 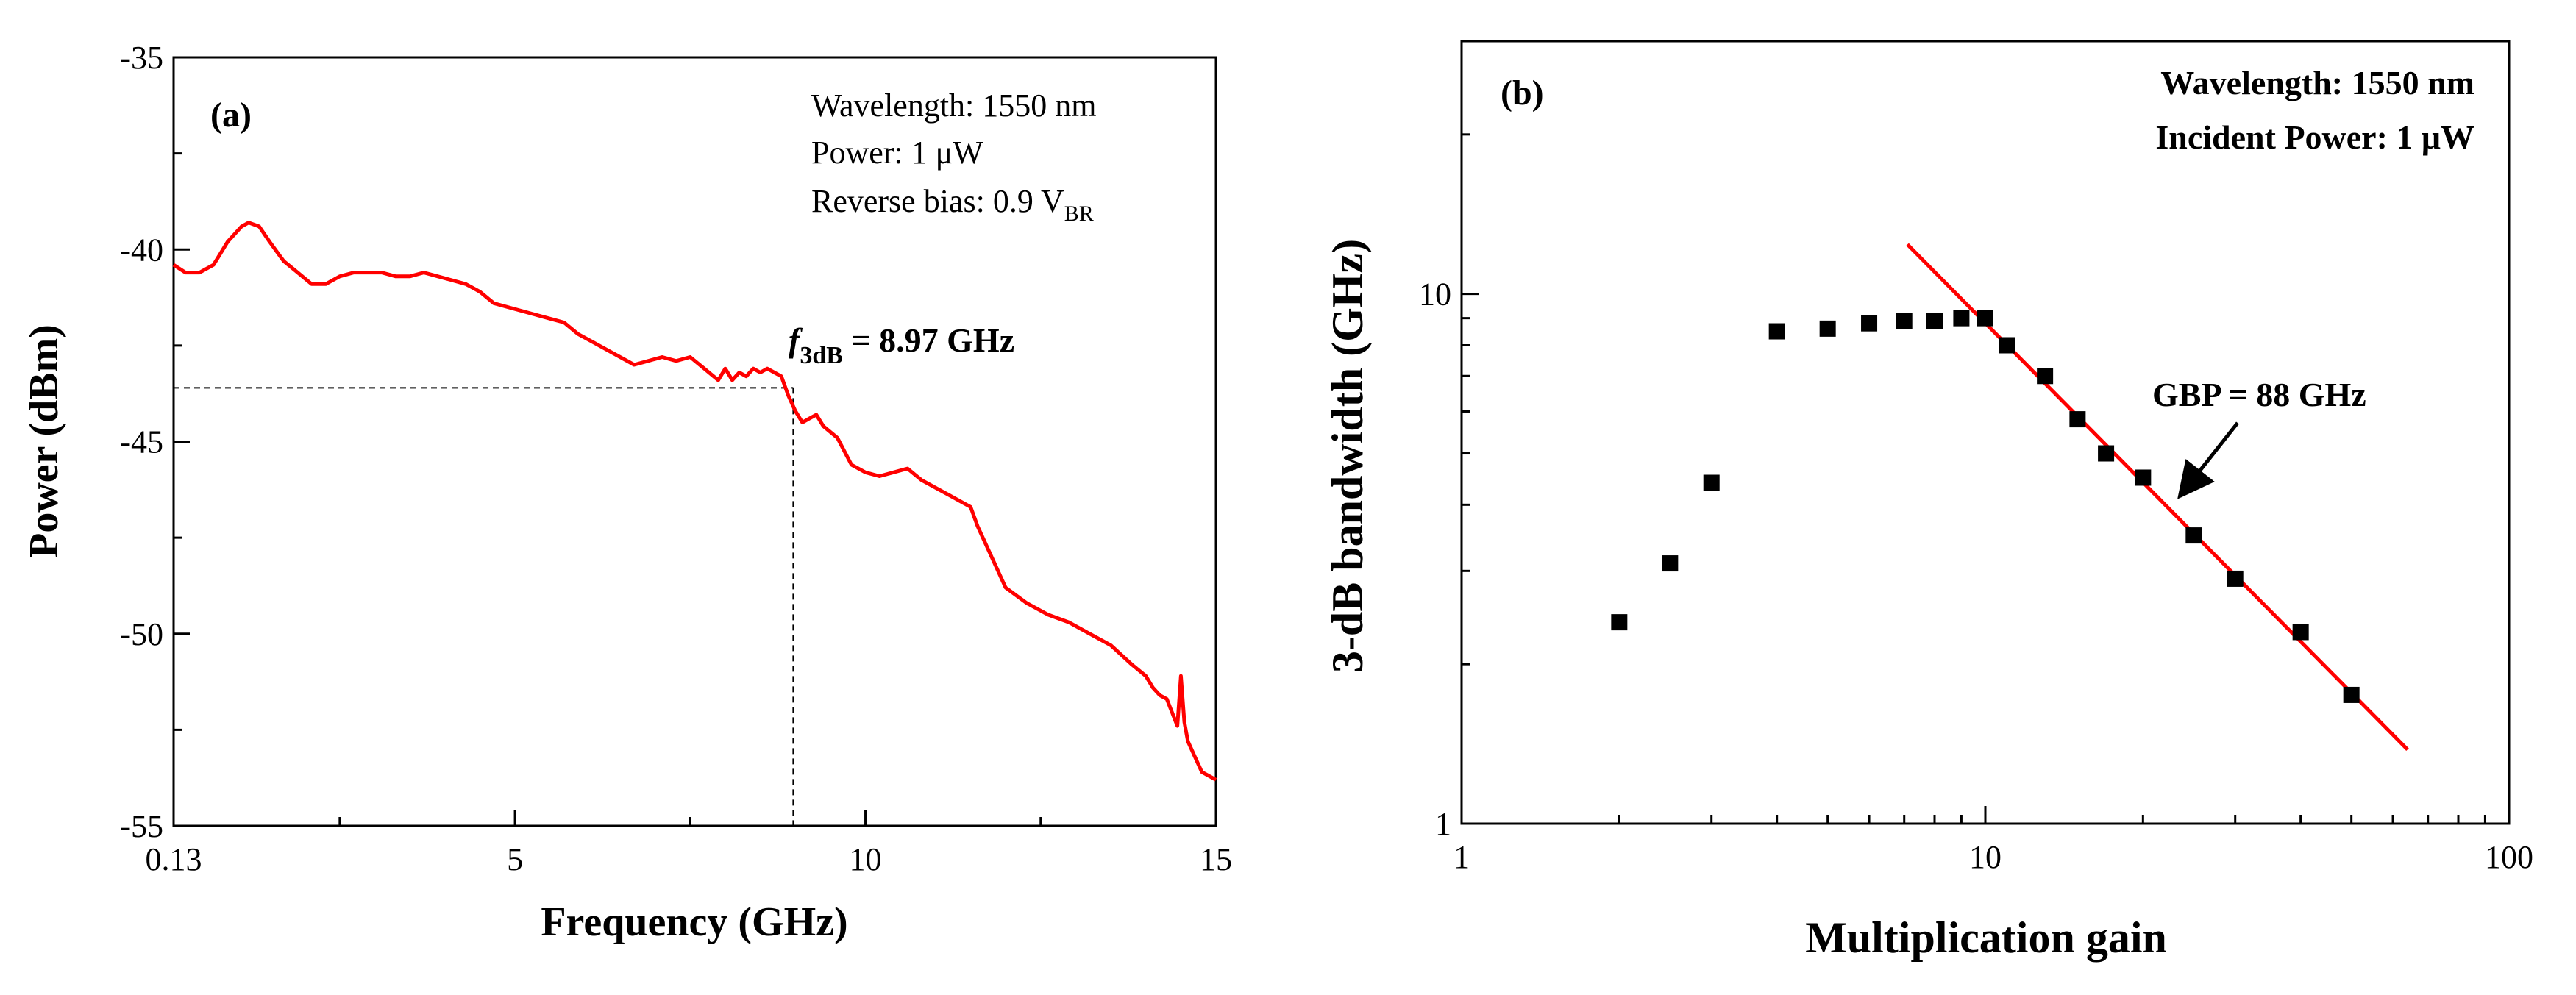 I want to click on f3db-value: = 8.97 GHz, so click(x=928, y=340).